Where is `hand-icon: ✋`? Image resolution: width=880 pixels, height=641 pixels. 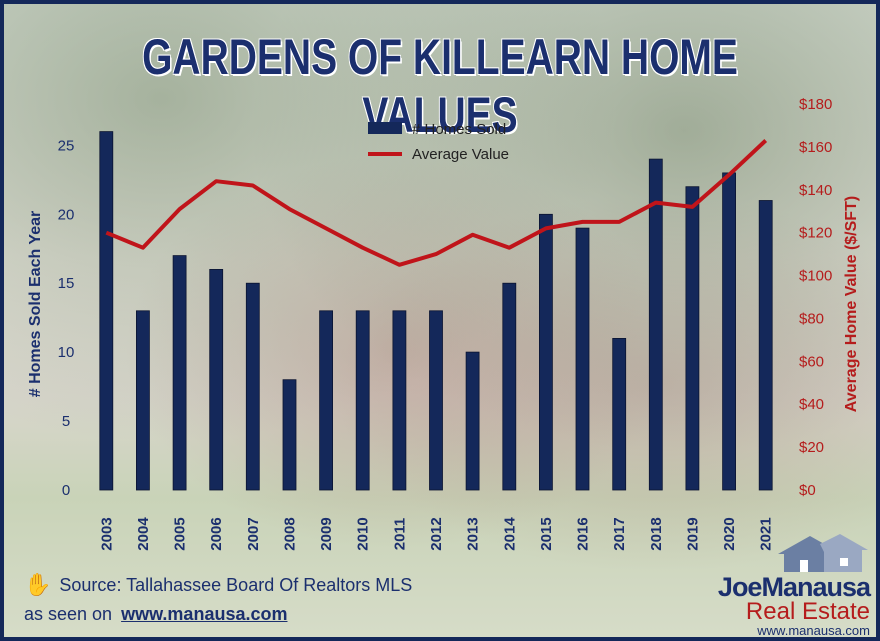 hand-icon: ✋ is located at coordinates (38, 584).